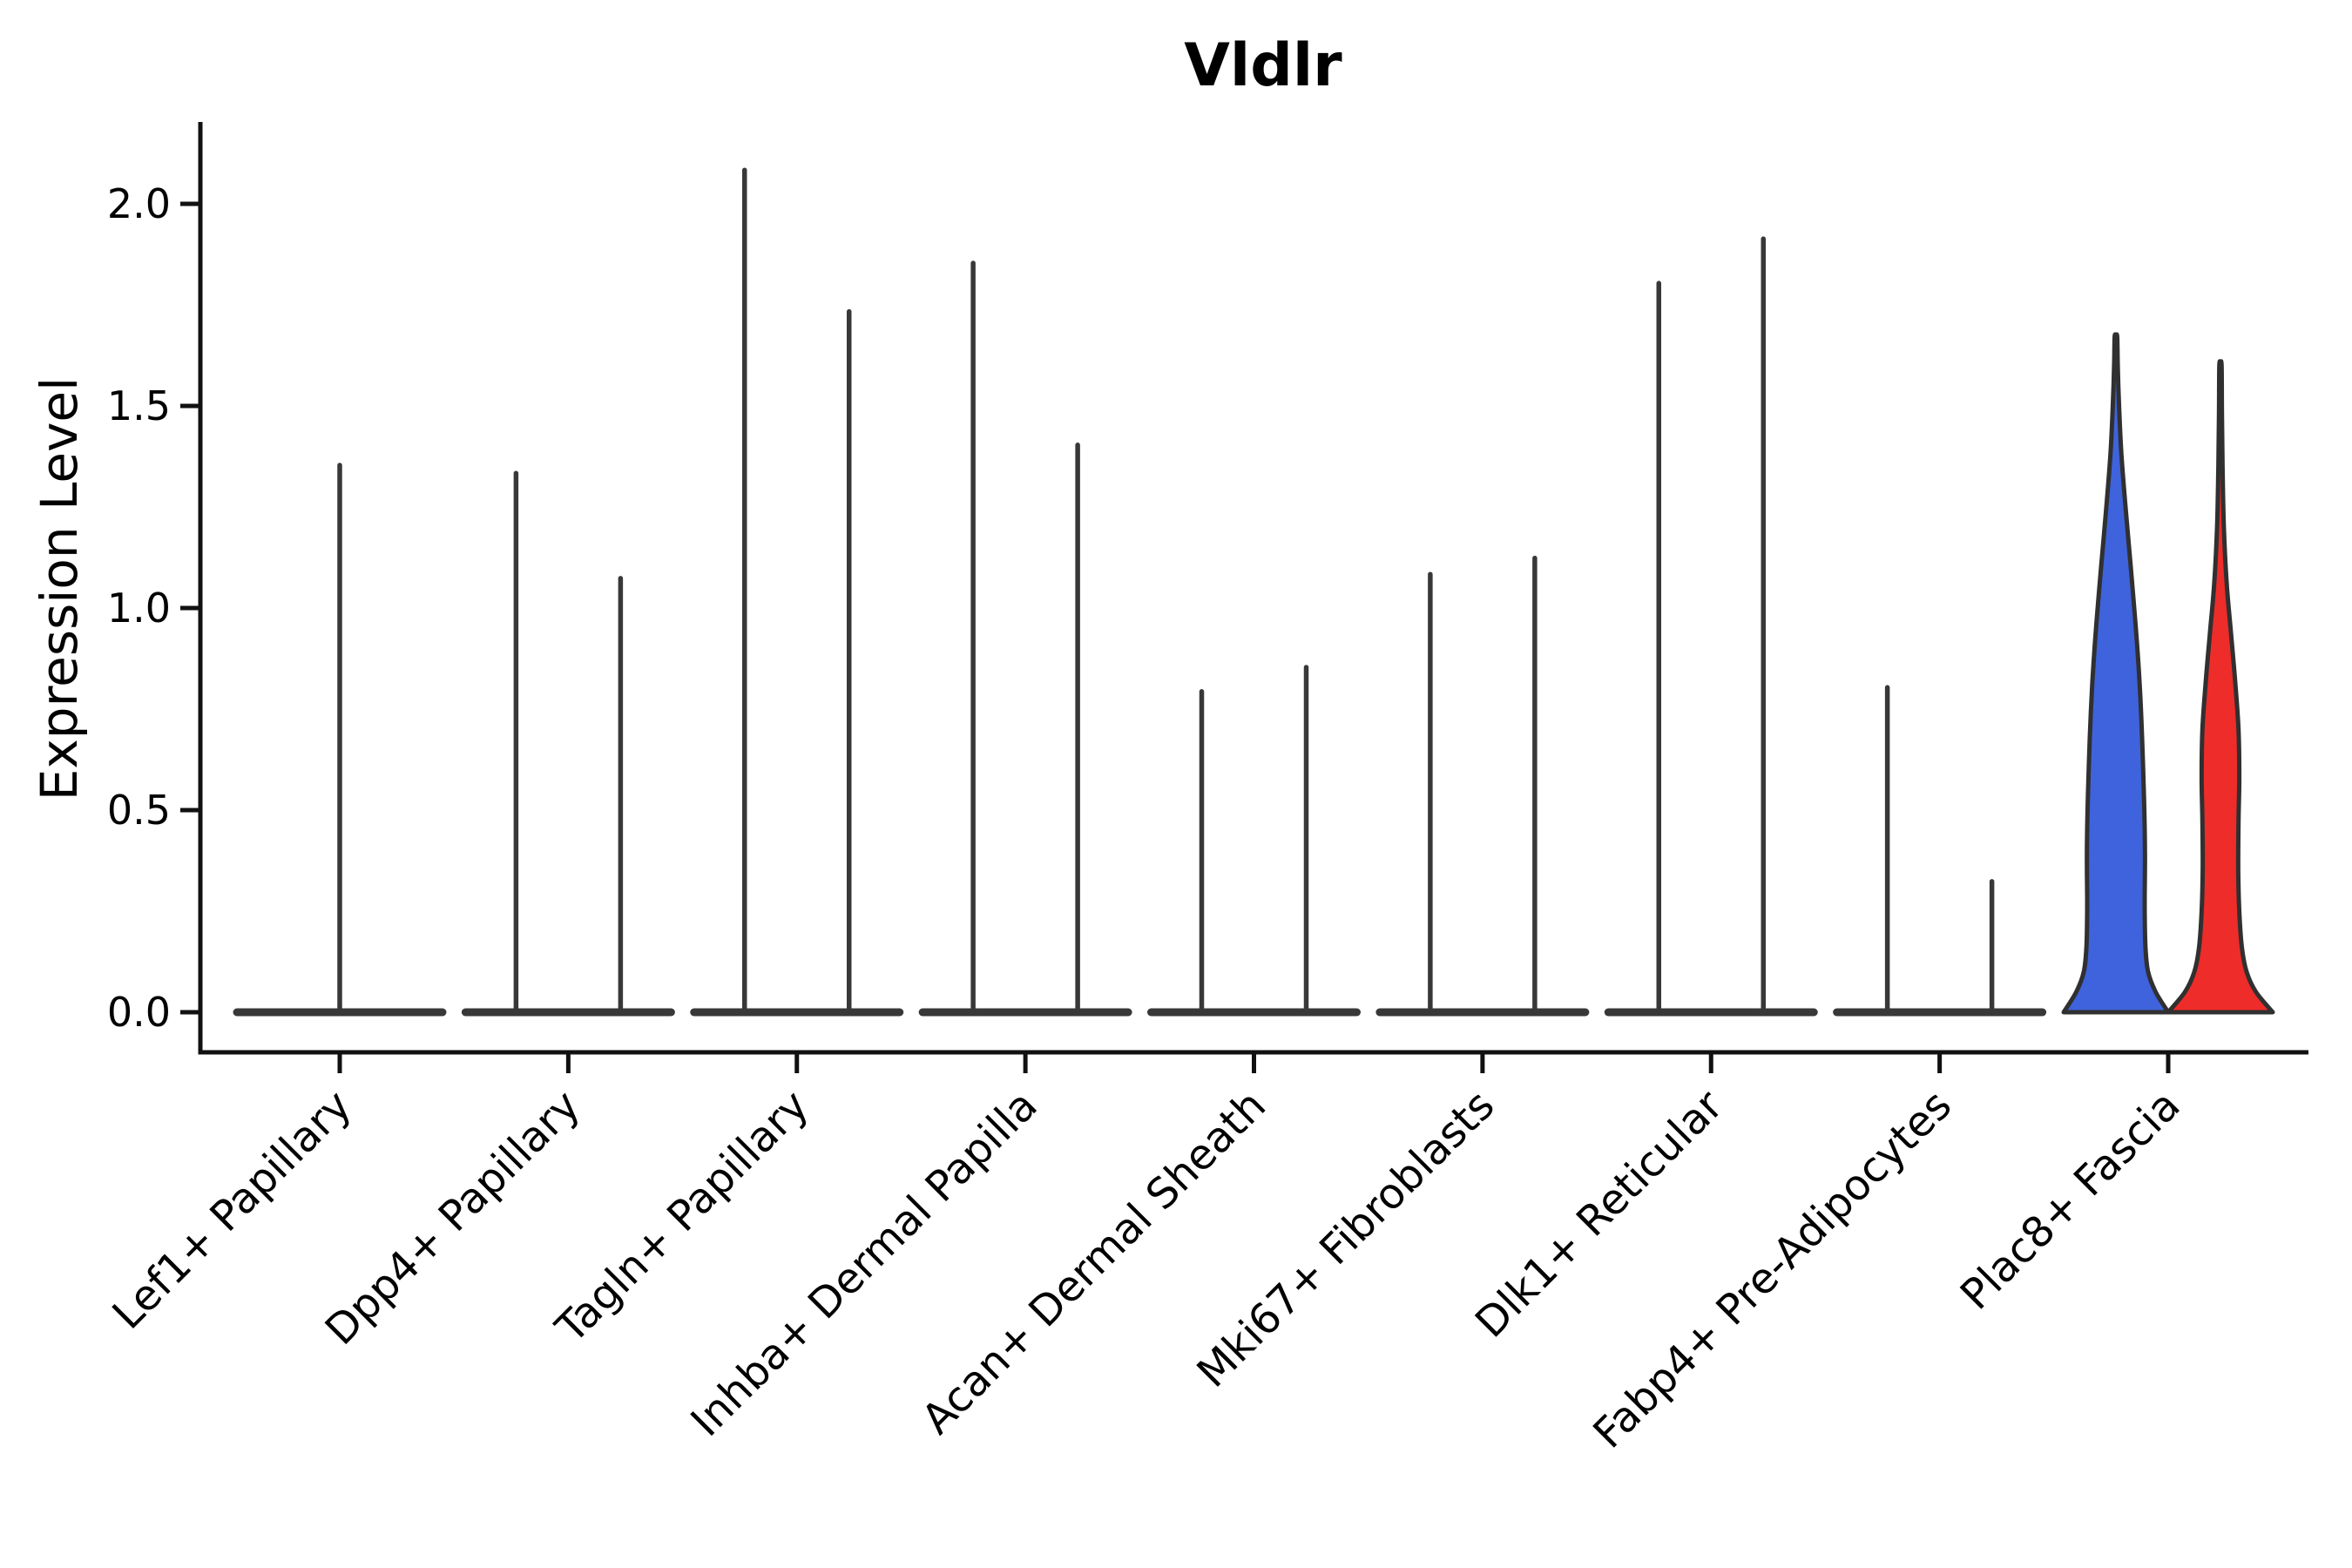  I want to click on x-tick-label: Tagln+ Papillary, so click(682, 1217).